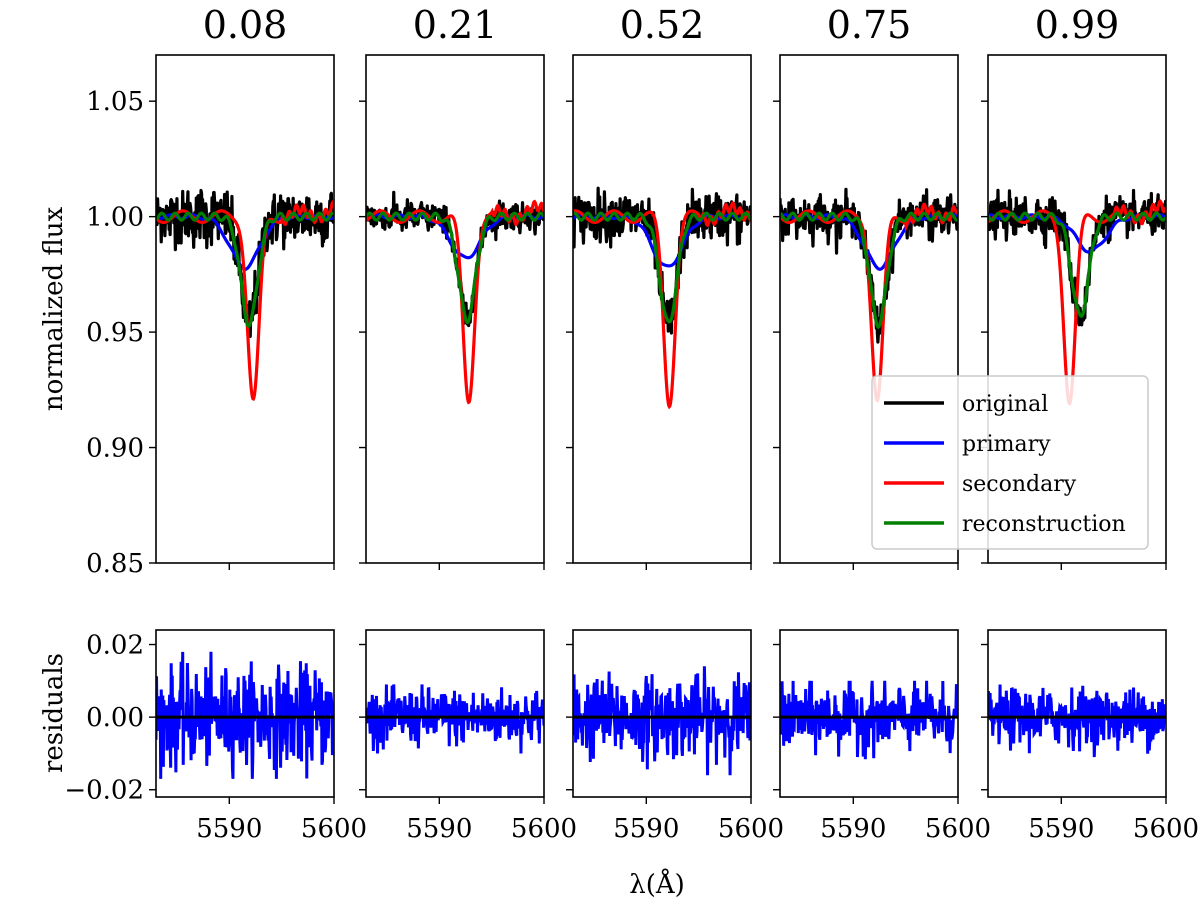  What do you see at coordinates (115, 449) in the screenshot?
I see `y-tick-label-top: 0.90` at bounding box center [115, 449].